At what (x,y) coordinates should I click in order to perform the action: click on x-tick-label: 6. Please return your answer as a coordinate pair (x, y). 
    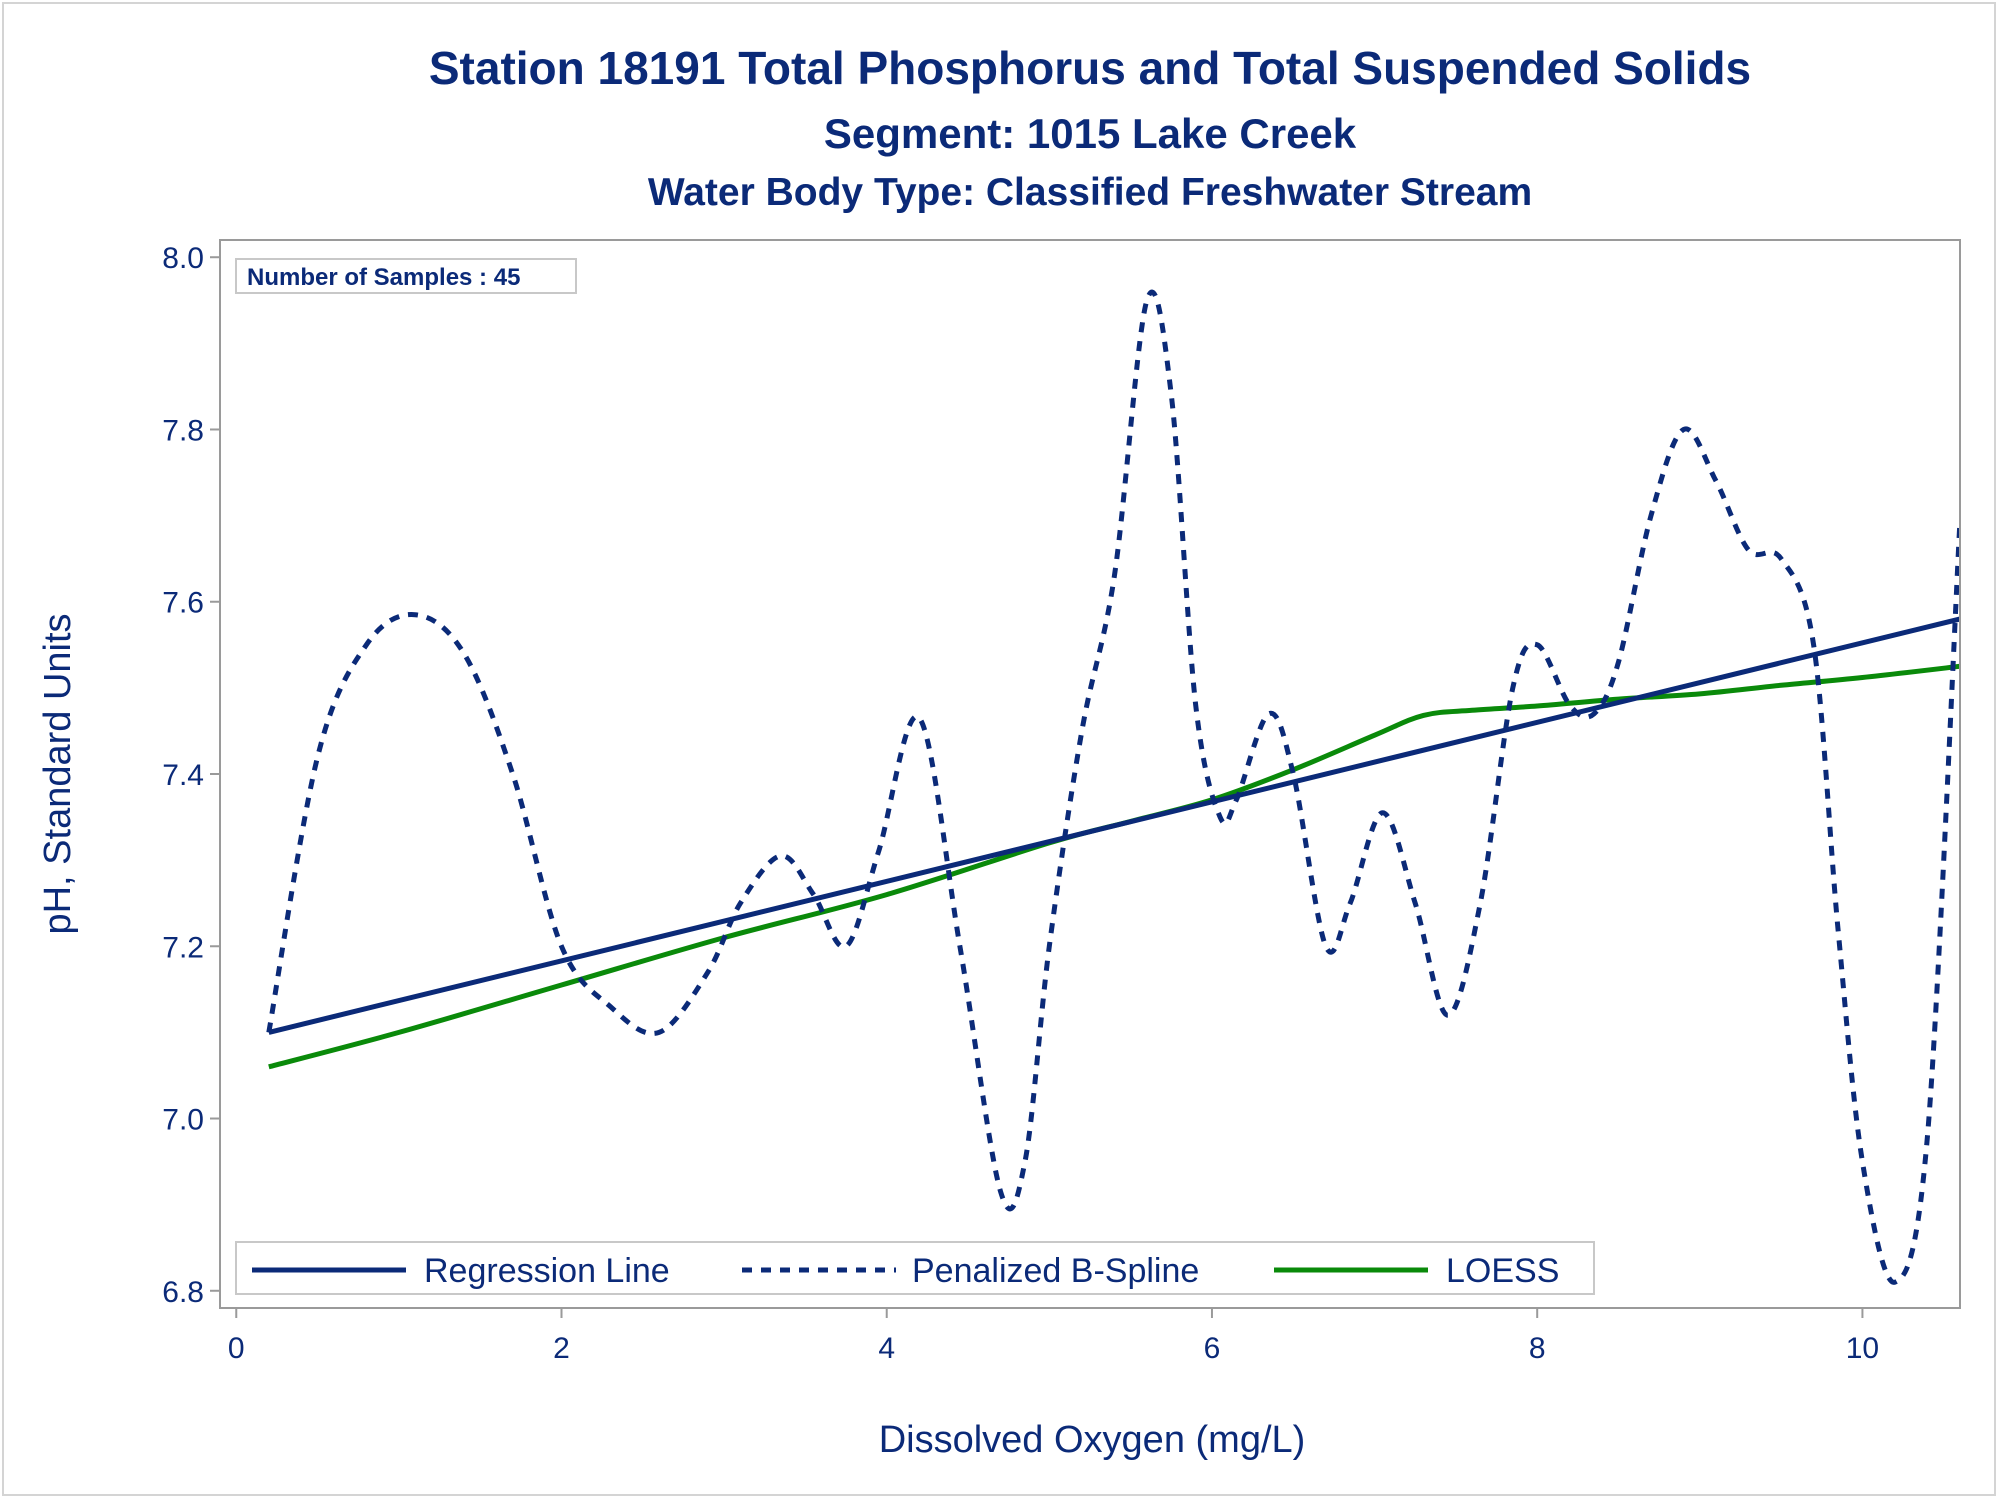
    Looking at the image, I should click on (1212, 1348).